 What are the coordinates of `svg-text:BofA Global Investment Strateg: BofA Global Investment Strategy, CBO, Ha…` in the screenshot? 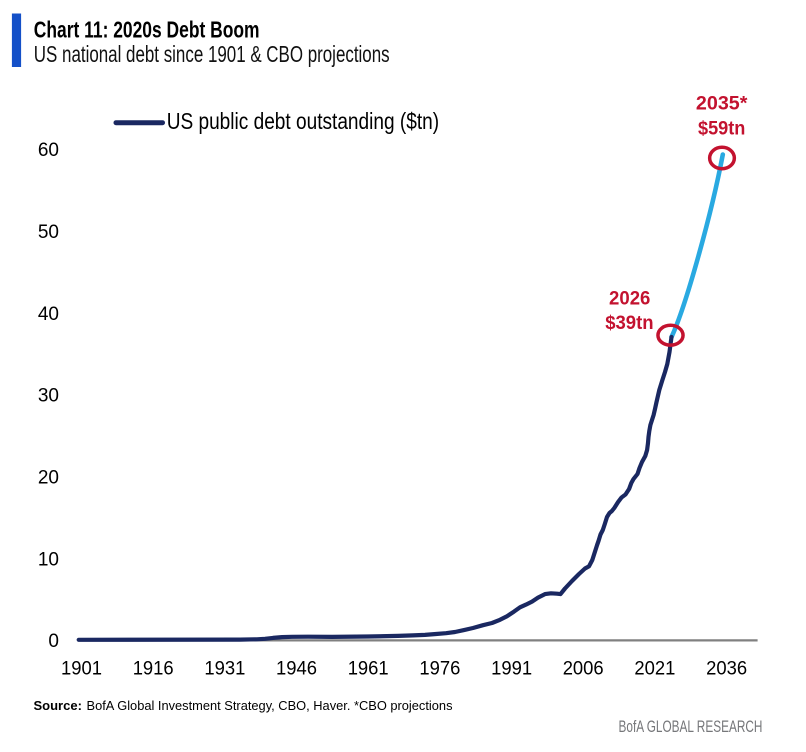 It's located at (270, 705).